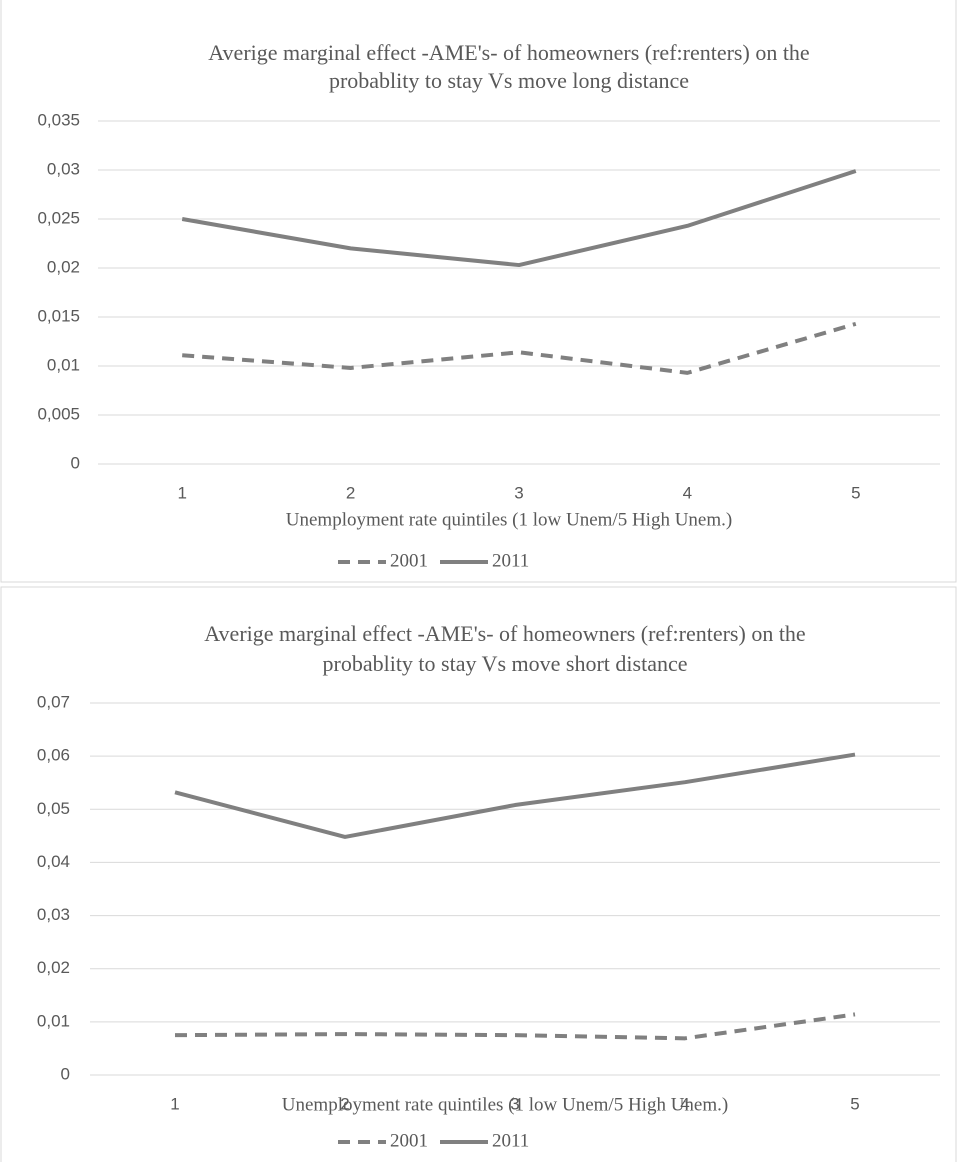 The height and width of the screenshot is (1162, 961). What do you see at coordinates (509, 80) in the screenshot?
I see `chart-title: probablity to stay Vs move long distance` at bounding box center [509, 80].